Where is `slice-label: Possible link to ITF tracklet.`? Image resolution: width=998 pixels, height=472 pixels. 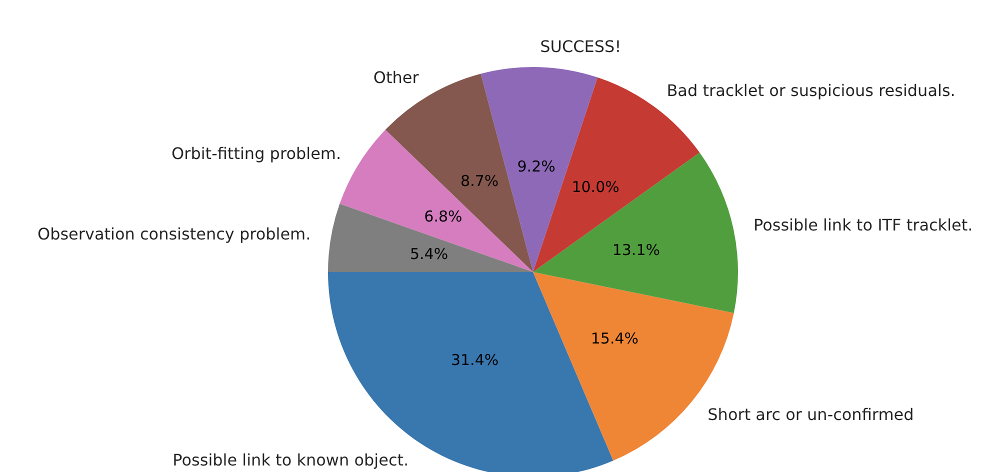
slice-label: Possible link to ITF tracklet. is located at coordinates (863, 224).